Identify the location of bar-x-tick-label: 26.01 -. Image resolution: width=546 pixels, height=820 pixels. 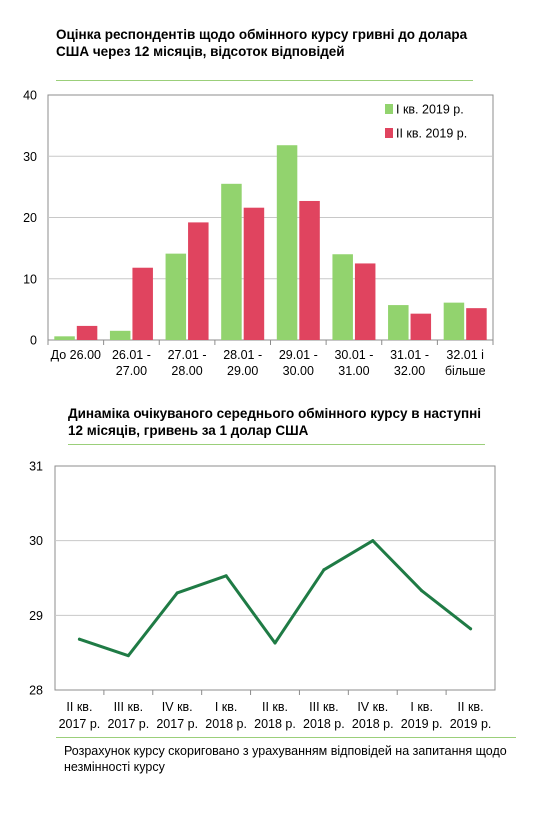
(131, 355).